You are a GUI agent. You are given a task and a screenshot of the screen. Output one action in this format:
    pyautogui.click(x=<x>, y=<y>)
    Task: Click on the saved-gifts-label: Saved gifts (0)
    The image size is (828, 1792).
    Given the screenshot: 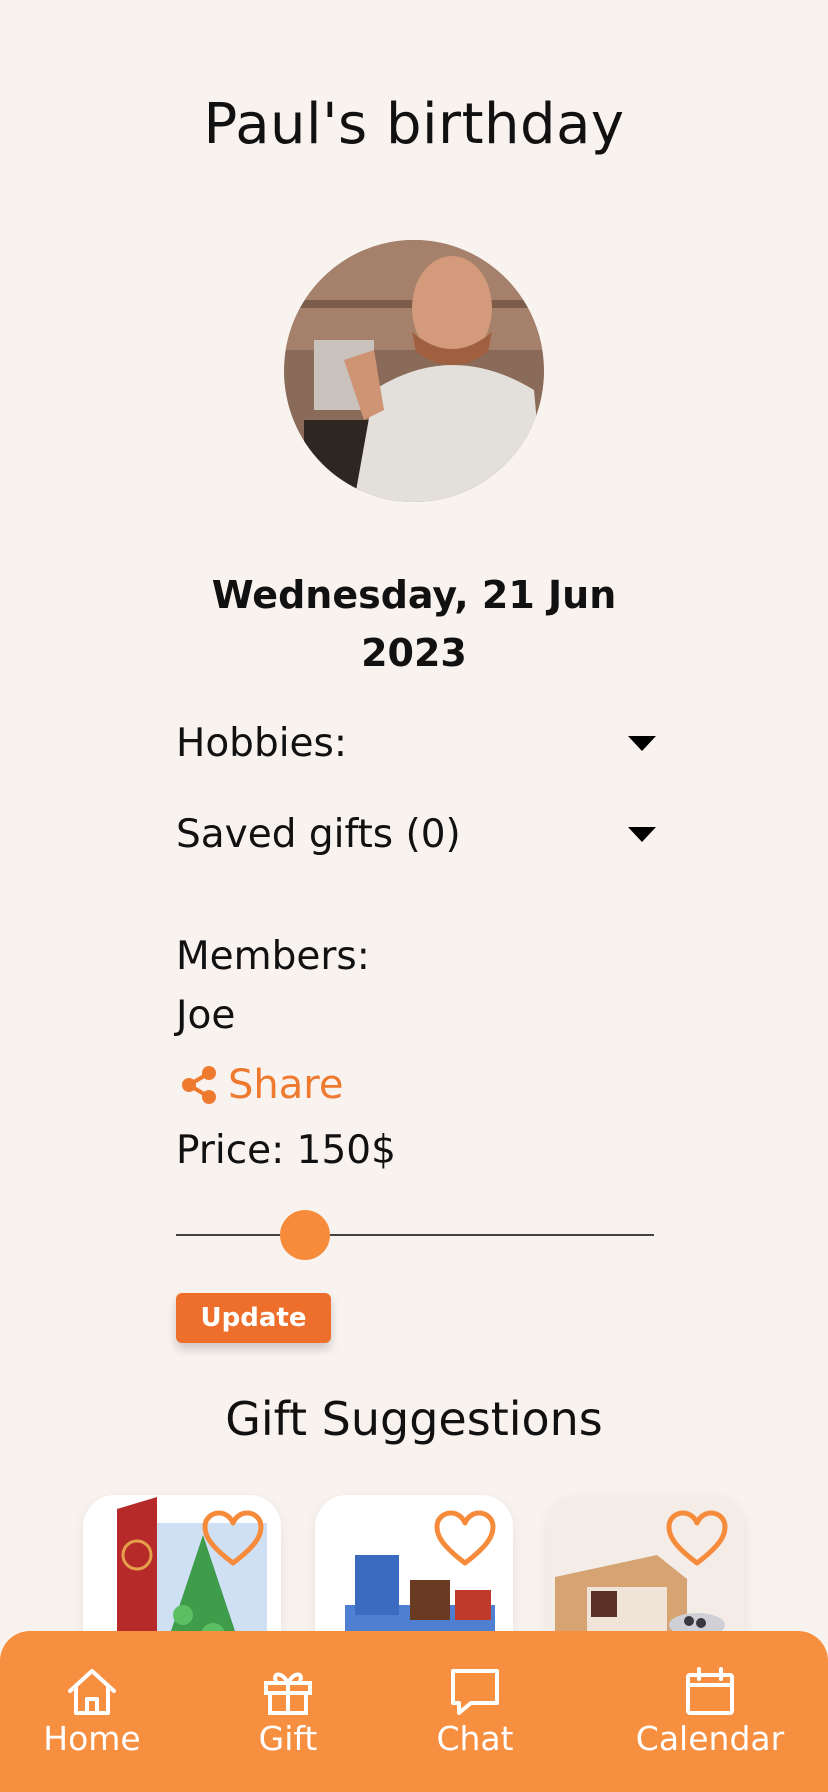 What is the action you would take?
    pyautogui.click(x=318, y=834)
    